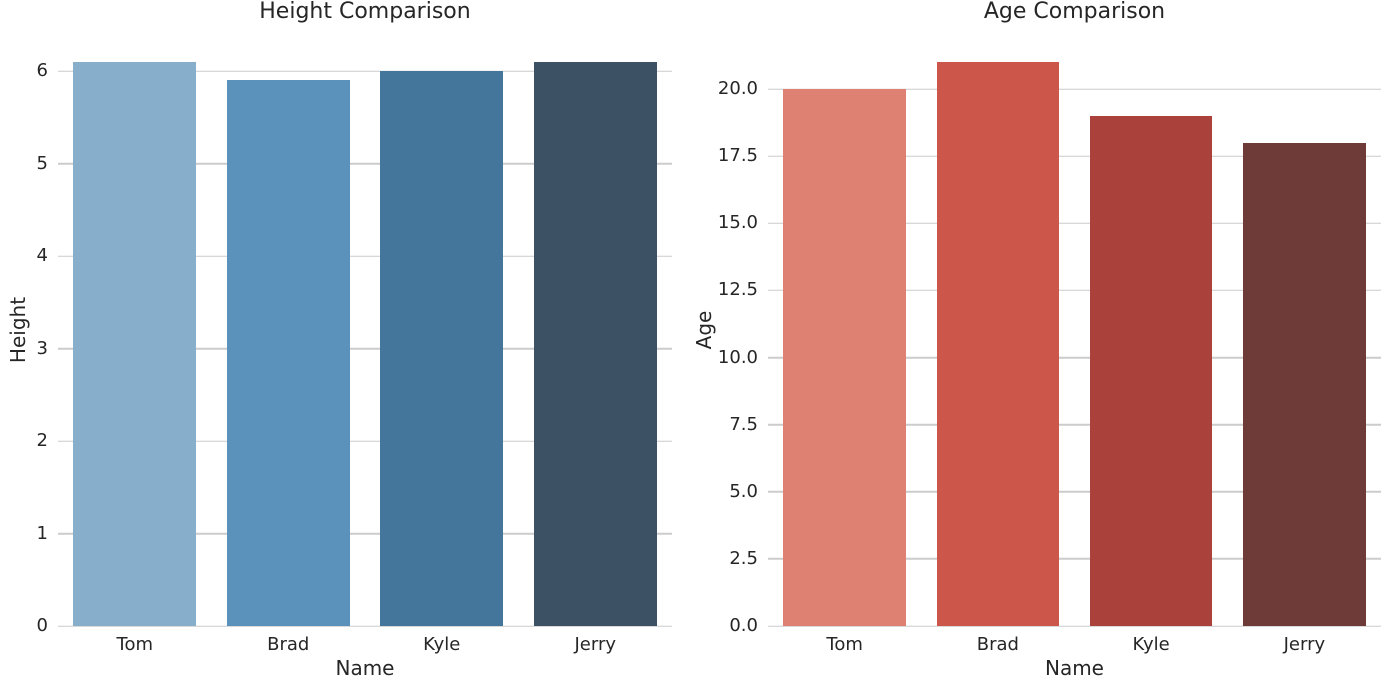 Image resolution: width=1389 pixels, height=690 pixels. Describe the element at coordinates (704, 330) in the screenshot. I see `y-axis-label: Age` at that location.